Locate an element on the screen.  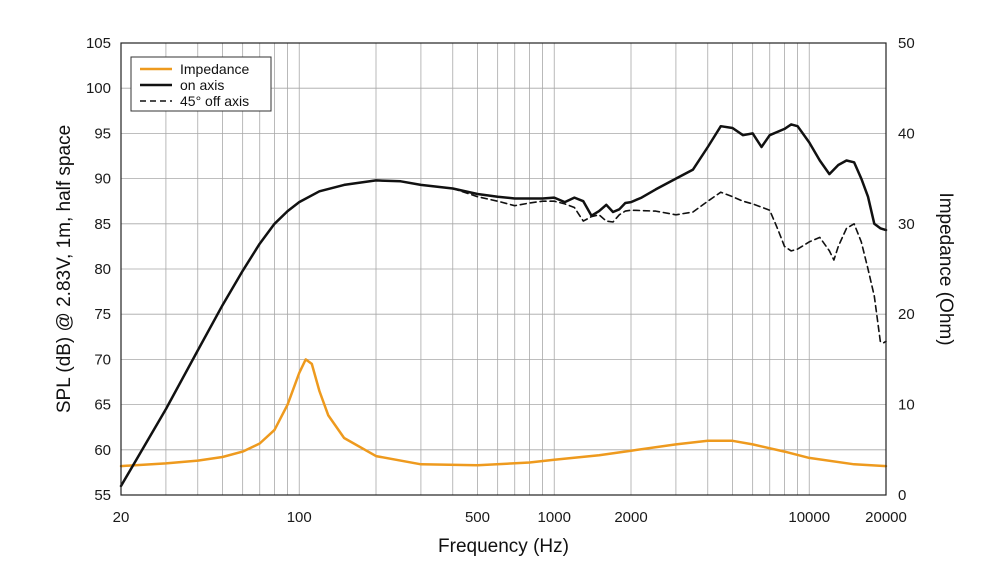
x-tick-label: 1000 is located at coordinates (554, 517).